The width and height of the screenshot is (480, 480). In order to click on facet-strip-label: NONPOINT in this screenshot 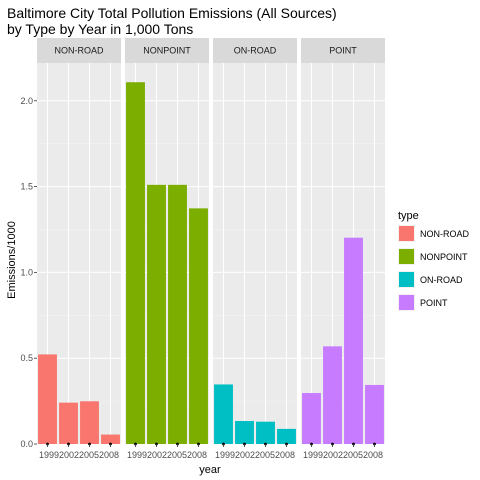, I will do `click(167, 51)`.